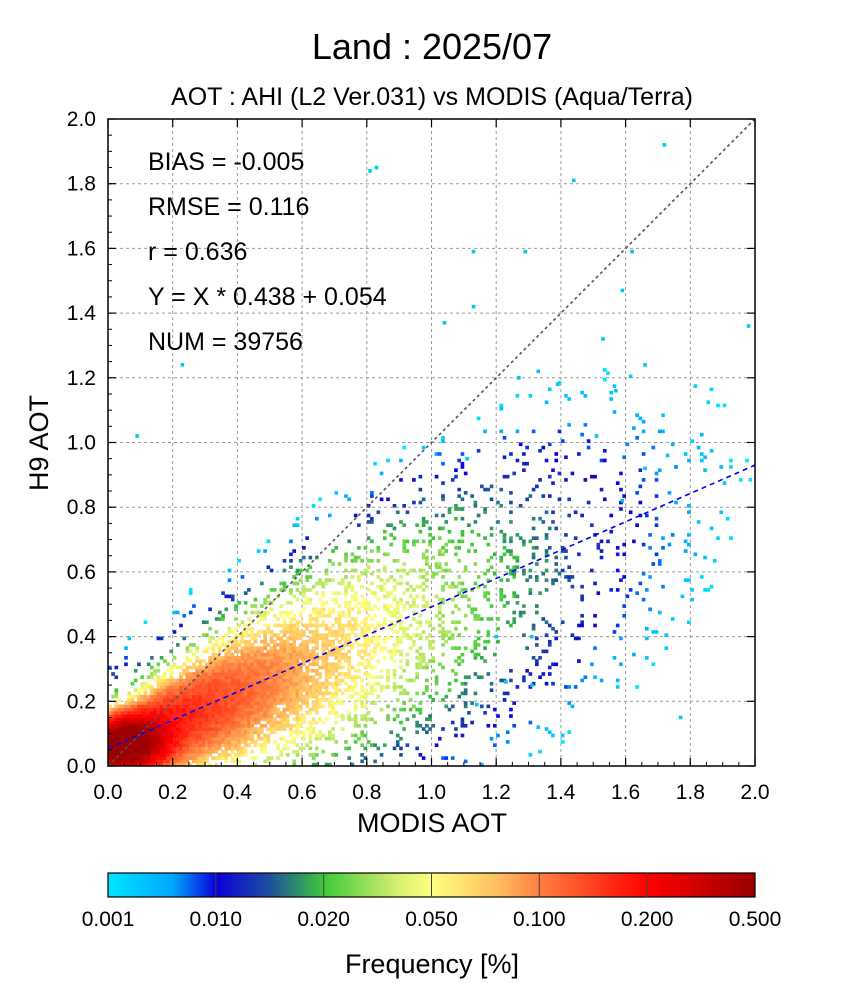 Image resolution: width=860 pixels, height=983 pixels. Describe the element at coordinates (107, 792) in the screenshot. I see `x-tick-label: 0.0` at that location.